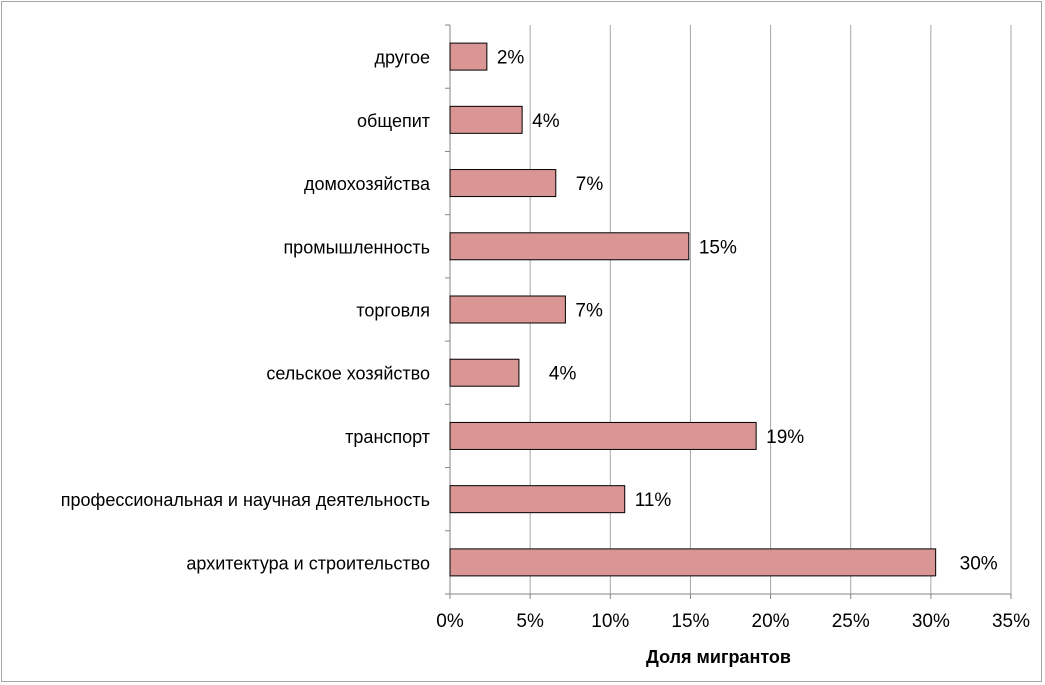 Image resolution: width=1045 pixels, height=685 pixels. Describe the element at coordinates (610, 621) in the screenshot. I see `x-tick-label: 10%` at that location.